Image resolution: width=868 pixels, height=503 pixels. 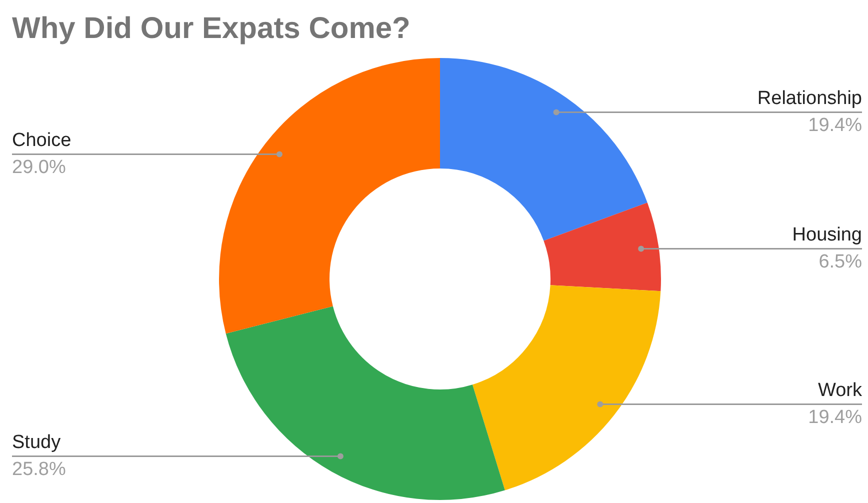 What do you see at coordinates (827, 235) in the screenshot?
I see `slice-label: Housing` at bounding box center [827, 235].